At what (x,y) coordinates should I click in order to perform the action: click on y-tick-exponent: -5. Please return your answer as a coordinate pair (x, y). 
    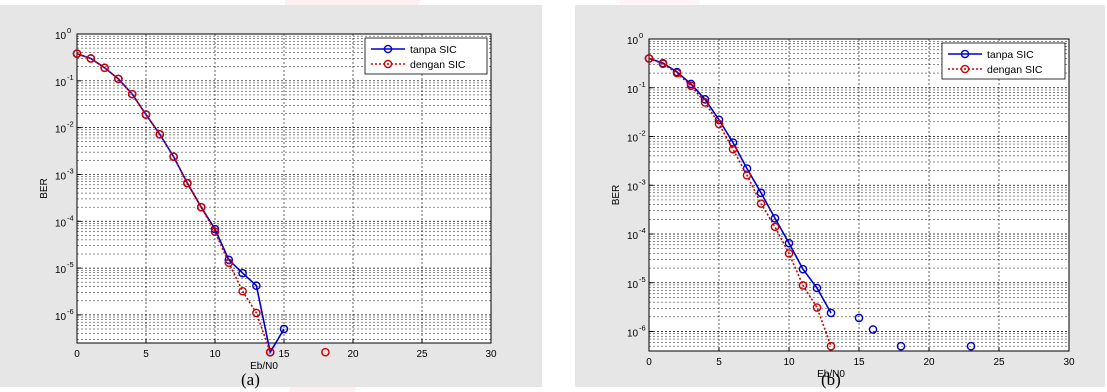
    Looking at the image, I should click on (70, 264).